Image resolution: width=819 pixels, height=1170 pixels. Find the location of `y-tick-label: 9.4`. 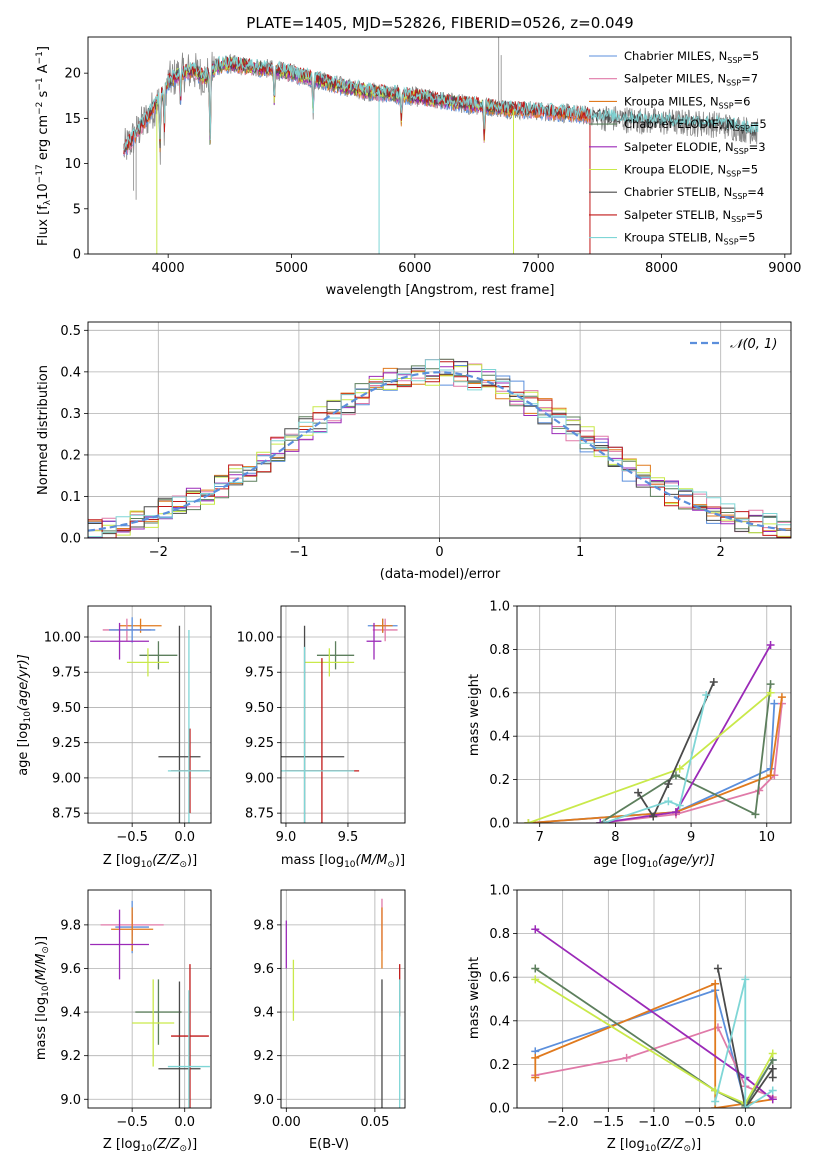

y-tick-label: 9.4 is located at coordinates (70, 1013).